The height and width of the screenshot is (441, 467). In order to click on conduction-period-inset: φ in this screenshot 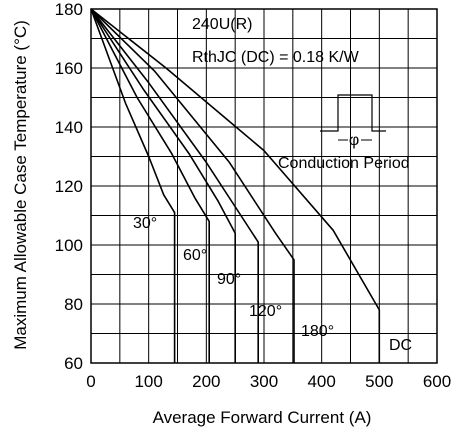, I will do `click(353, 121)`.